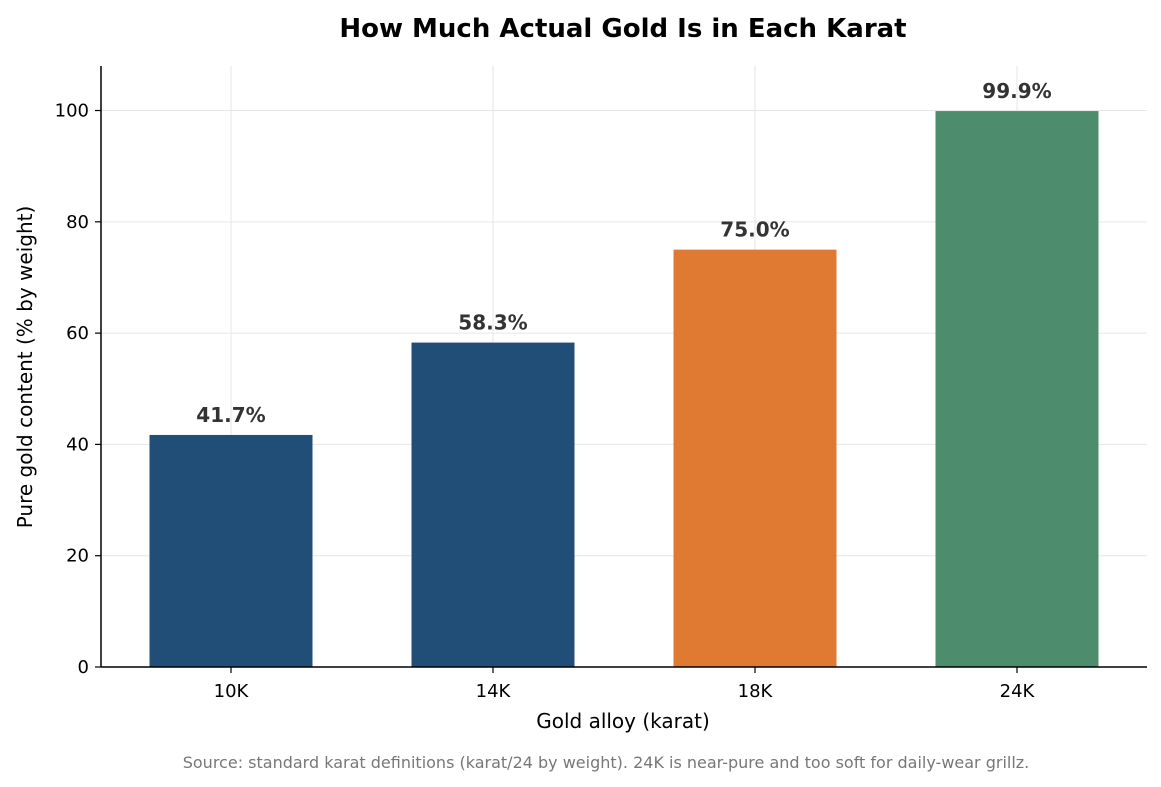 The image size is (1161, 787). What do you see at coordinates (1016, 91) in the screenshot?
I see `data-label: 99.9%` at bounding box center [1016, 91].